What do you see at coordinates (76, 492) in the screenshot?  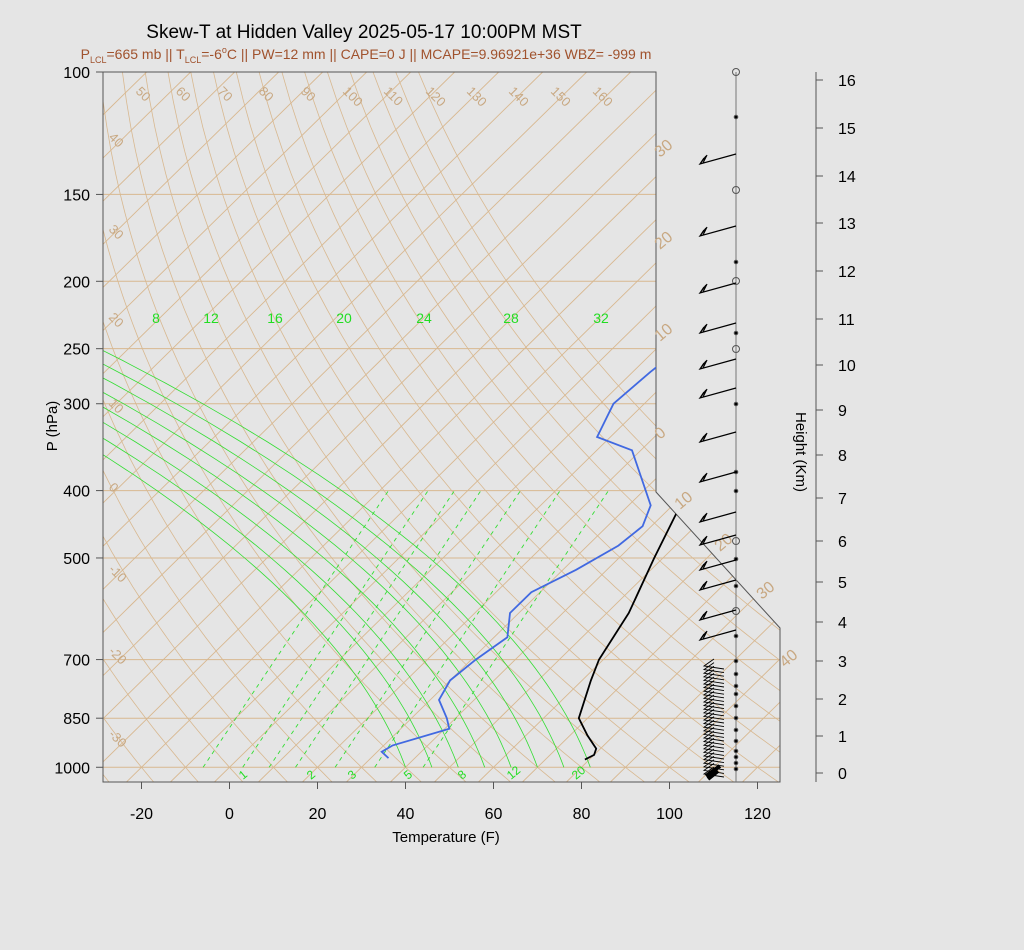 I see `y-tick-label: 400` at bounding box center [76, 492].